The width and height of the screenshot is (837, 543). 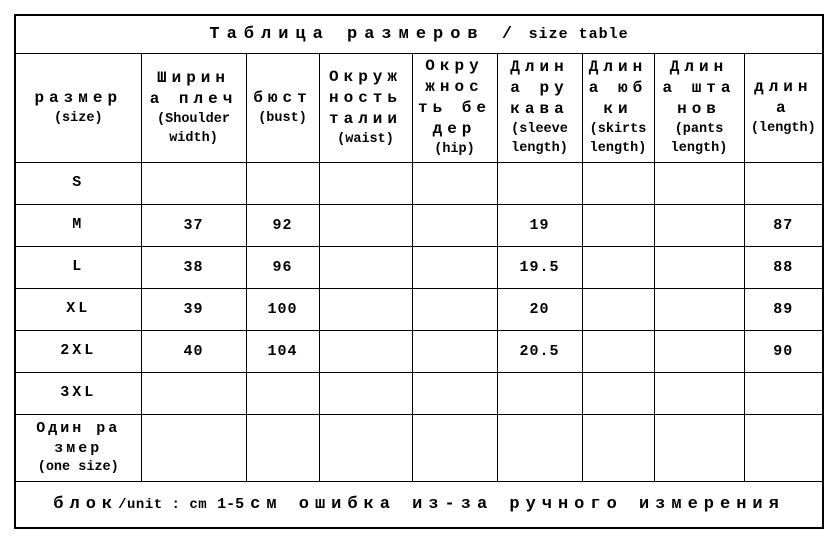 What do you see at coordinates (78, 393) in the screenshot?
I see `size-label: 3XL` at bounding box center [78, 393].